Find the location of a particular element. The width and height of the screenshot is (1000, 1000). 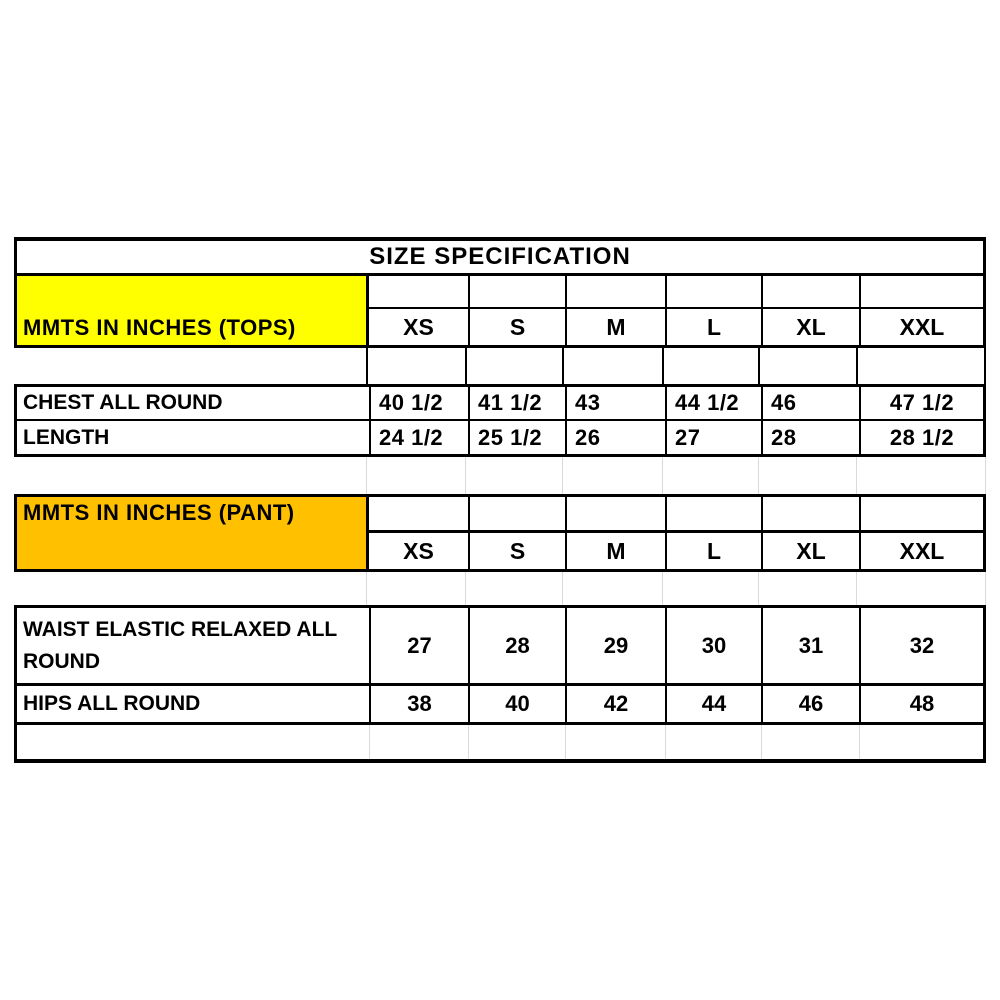

pant-size-header: XL is located at coordinates (810, 551).